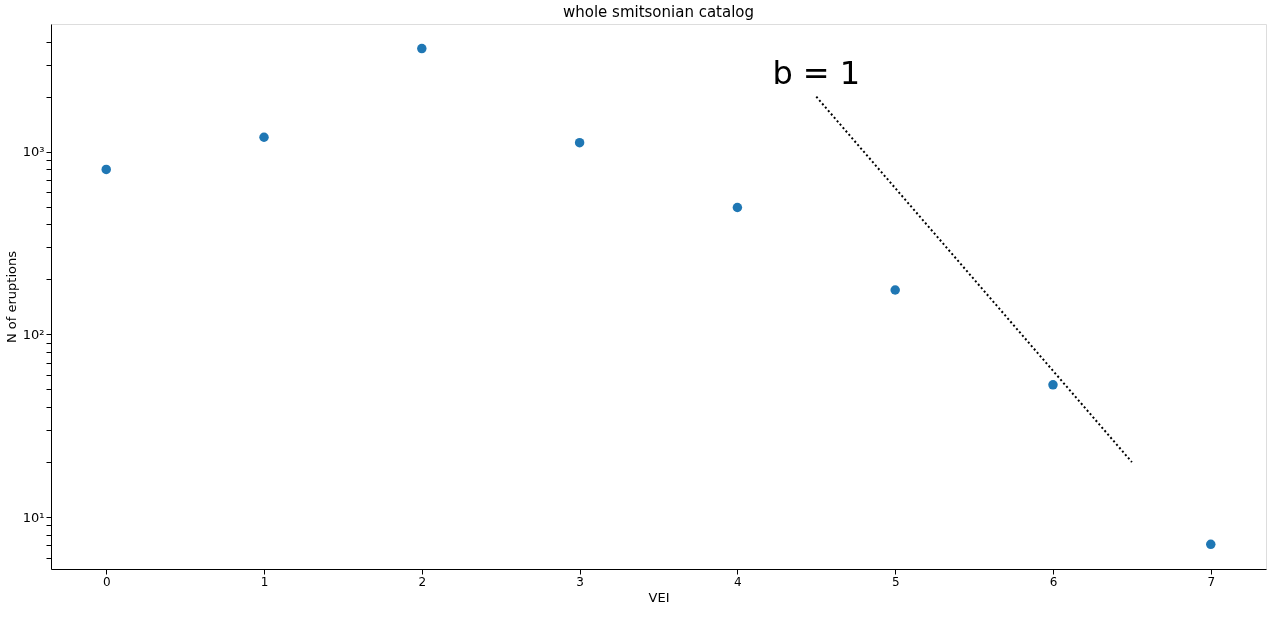  I want to click on y-tick-label: 10², so click(33, 334).